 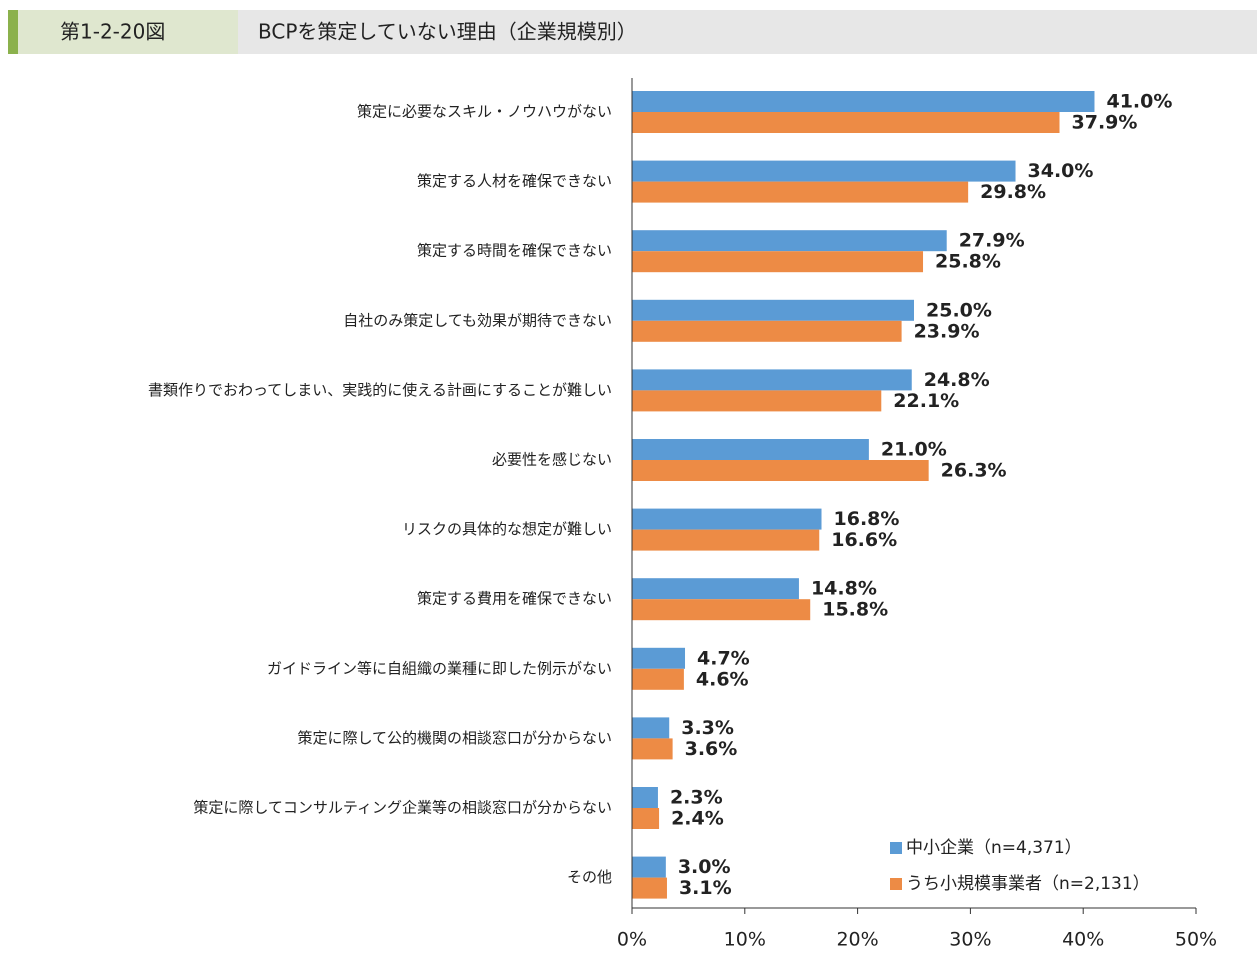 What do you see at coordinates (1083, 940) in the screenshot?
I see `x-tick-label: 40%` at bounding box center [1083, 940].